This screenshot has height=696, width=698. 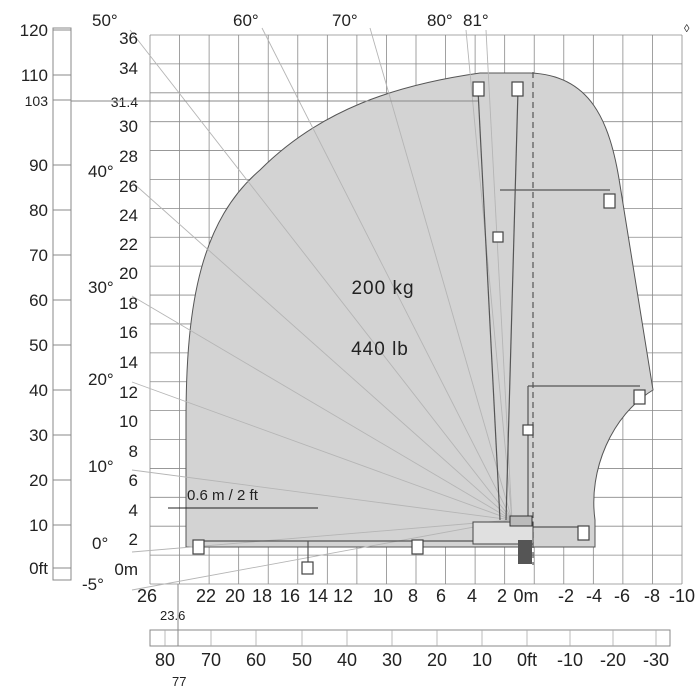 What do you see at coordinates (128, 38) in the screenshot?
I see `height-m-label: 36` at bounding box center [128, 38].